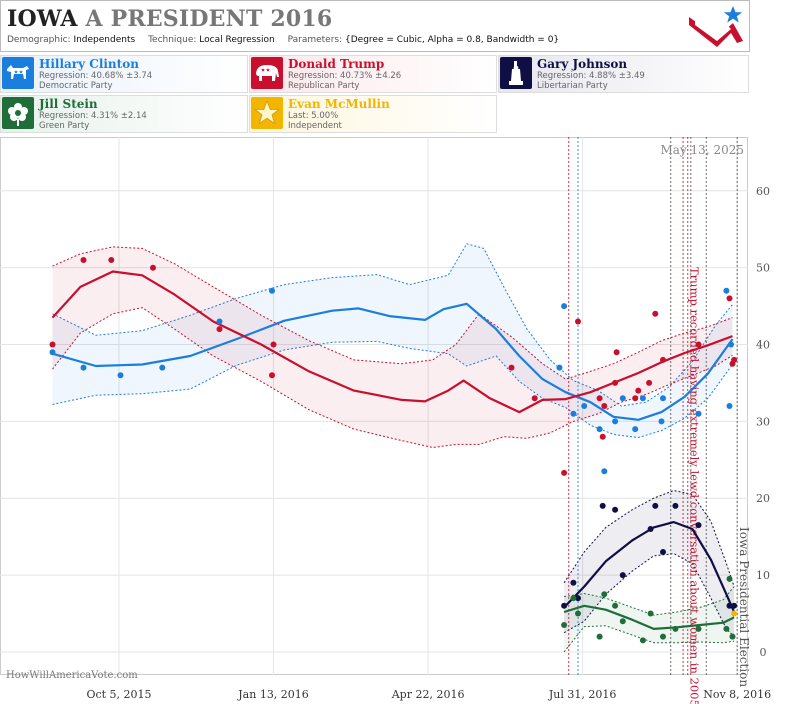 The image size is (789, 704). Describe the element at coordinates (64, 126) in the screenshot. I see `candidate-party: Green Party` at that location.